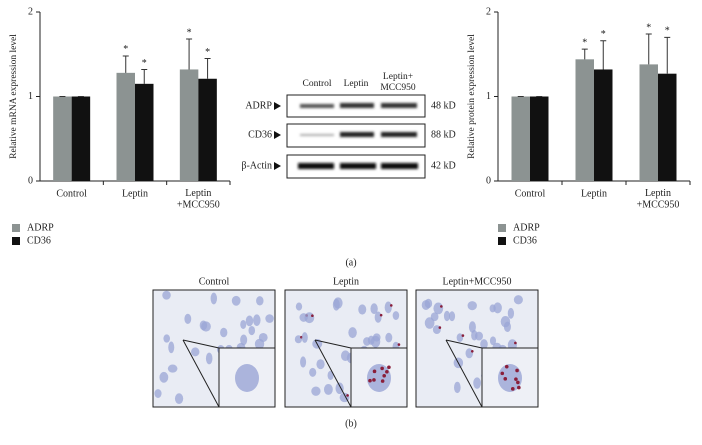 This screenshot has height=445, width=702. Describe the element at coordinates (14, 96) in the screenshot. I see `y-axis-label: Relative mRNA expression level` at that location.